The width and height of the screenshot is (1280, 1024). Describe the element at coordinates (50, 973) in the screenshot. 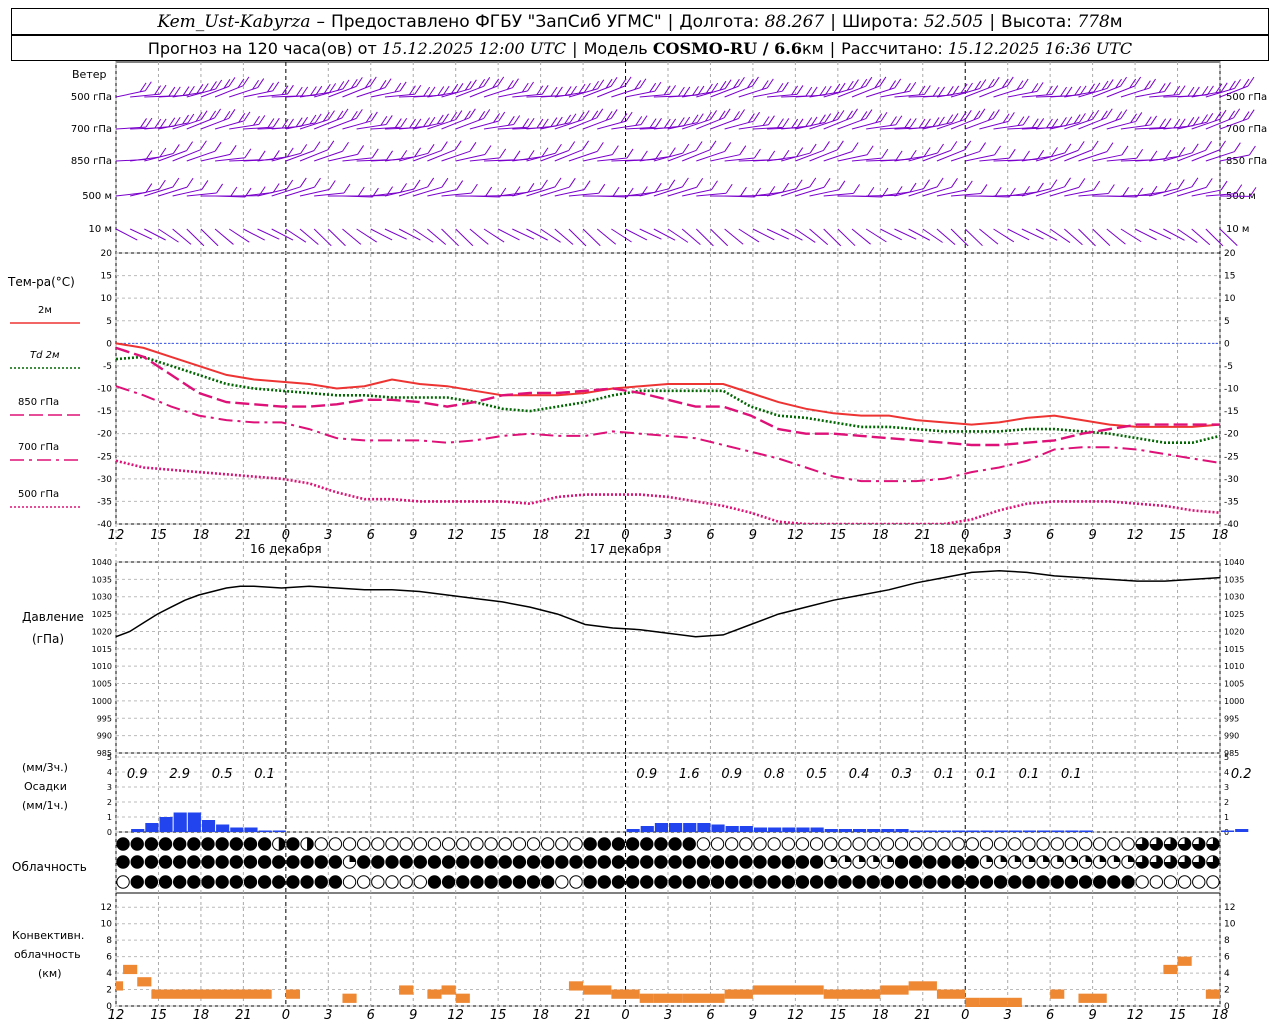

I see `conv-unit: (км)` at that location.